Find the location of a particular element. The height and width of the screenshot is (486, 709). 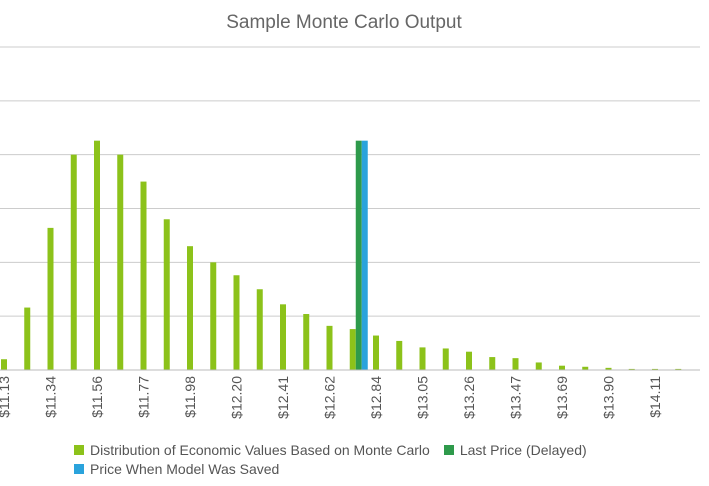

chart-title: Sample Monte Carlo Output is located at coordinates (344, 22).